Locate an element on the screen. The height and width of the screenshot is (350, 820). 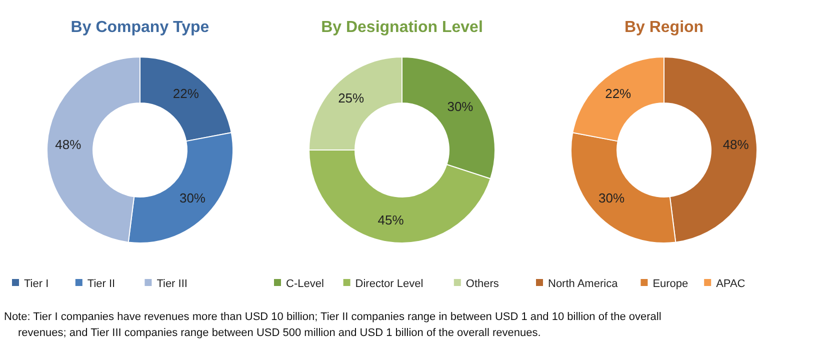
chart-title: By Designation Level is located at coordinates (402, 27).